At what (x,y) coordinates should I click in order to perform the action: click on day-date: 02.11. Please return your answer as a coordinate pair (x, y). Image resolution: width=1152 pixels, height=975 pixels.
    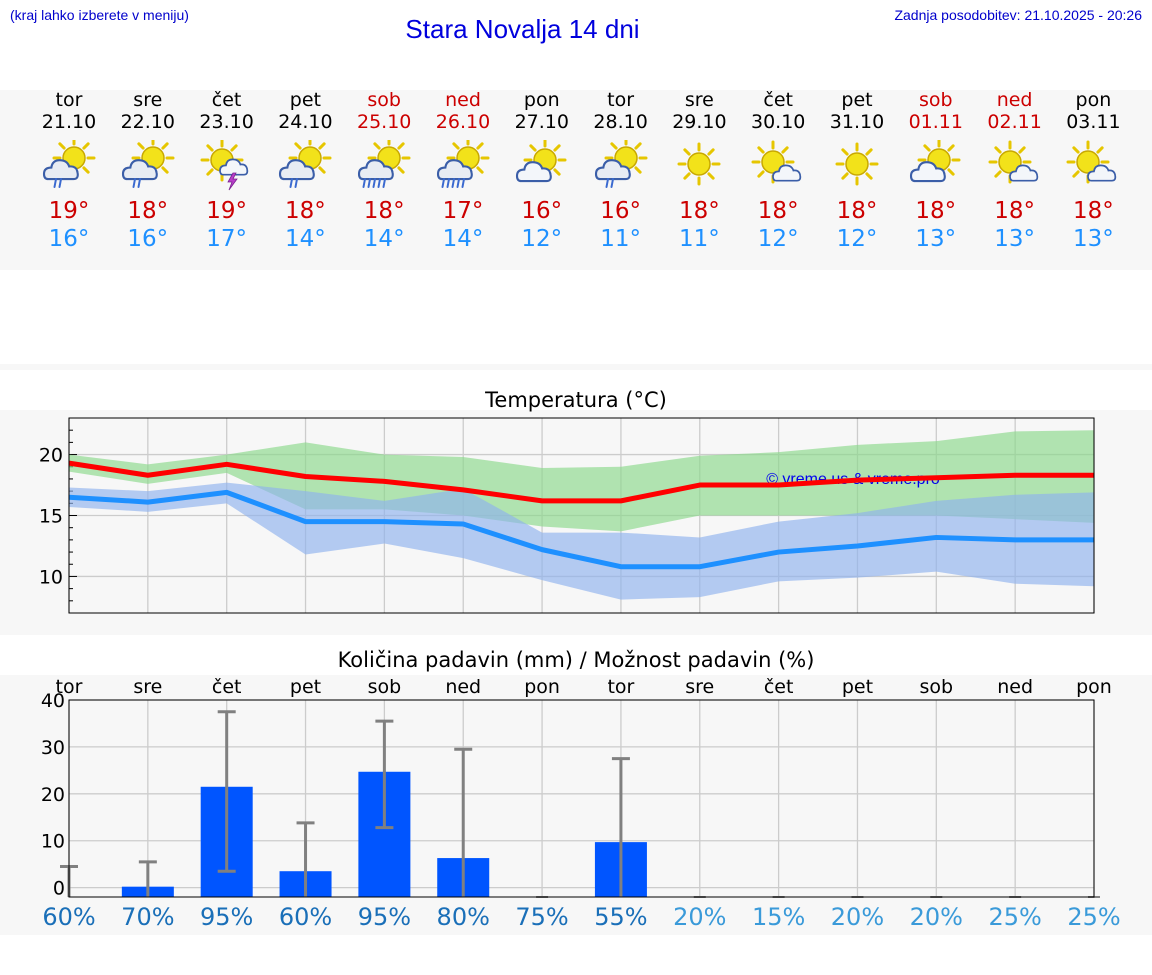
    Looking at the image, I should click on (1014, 122).